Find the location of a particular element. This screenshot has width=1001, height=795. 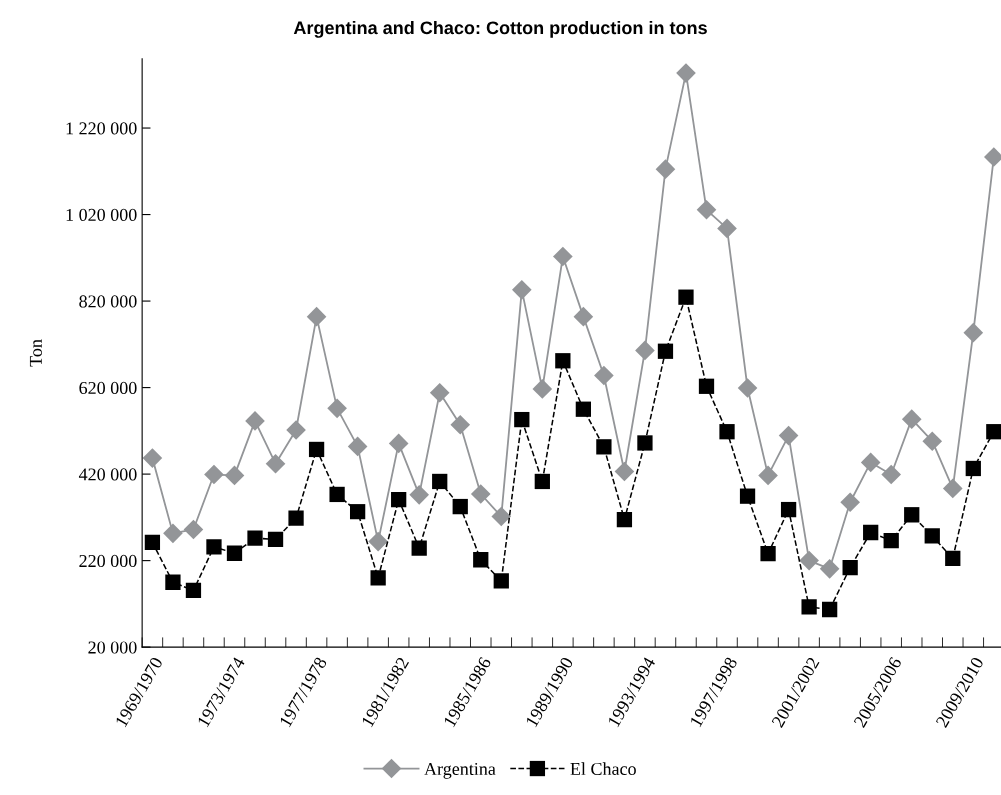

chart-title: Argentina and Chaco: Cotton production in tons is located at coordinates (500, 29).